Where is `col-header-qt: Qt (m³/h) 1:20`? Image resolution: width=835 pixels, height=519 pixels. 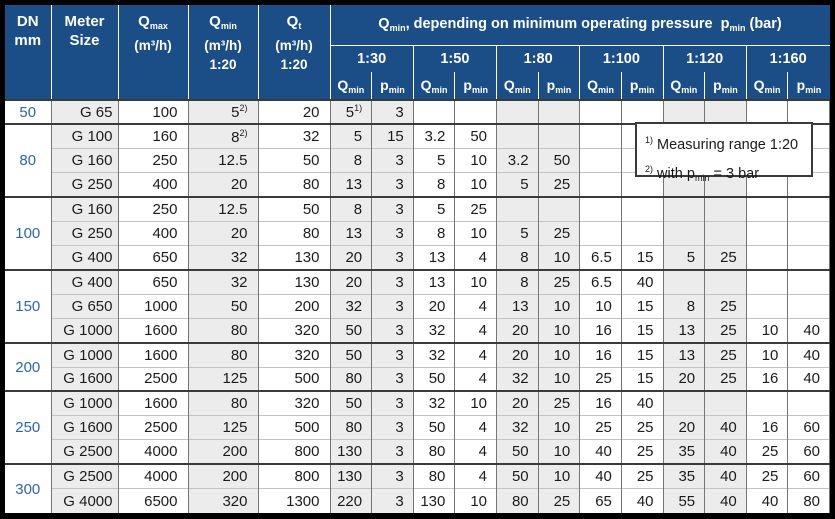 col-header-qt: Qt (m³/h) 1:20 is located at coordinates (294, 52).